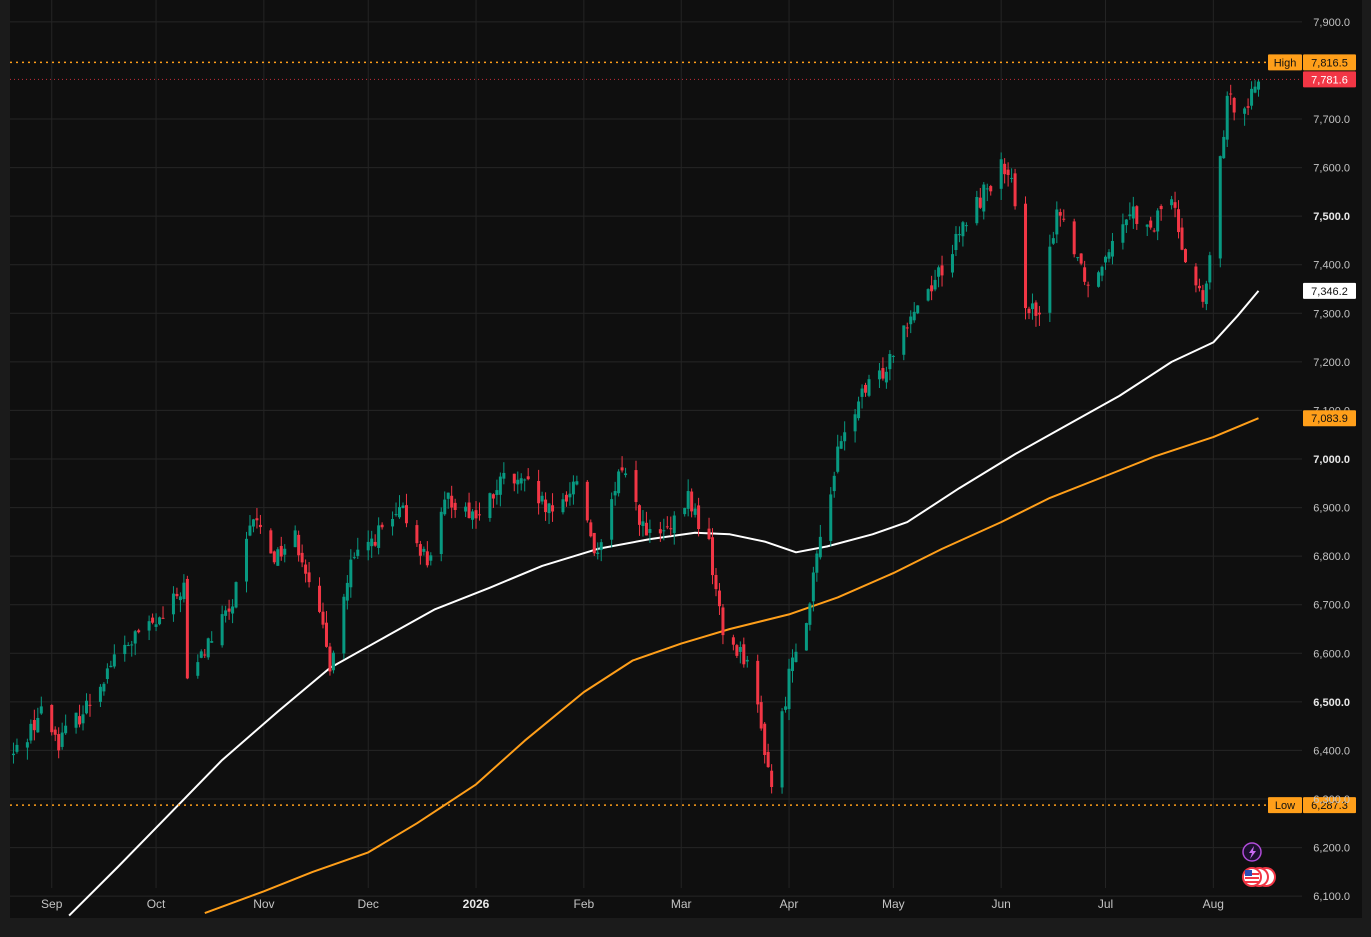 The width and height of the screenshot is (1371, 937). I want to click on price-tick-label: 6,100.0, so click(1331, 897).